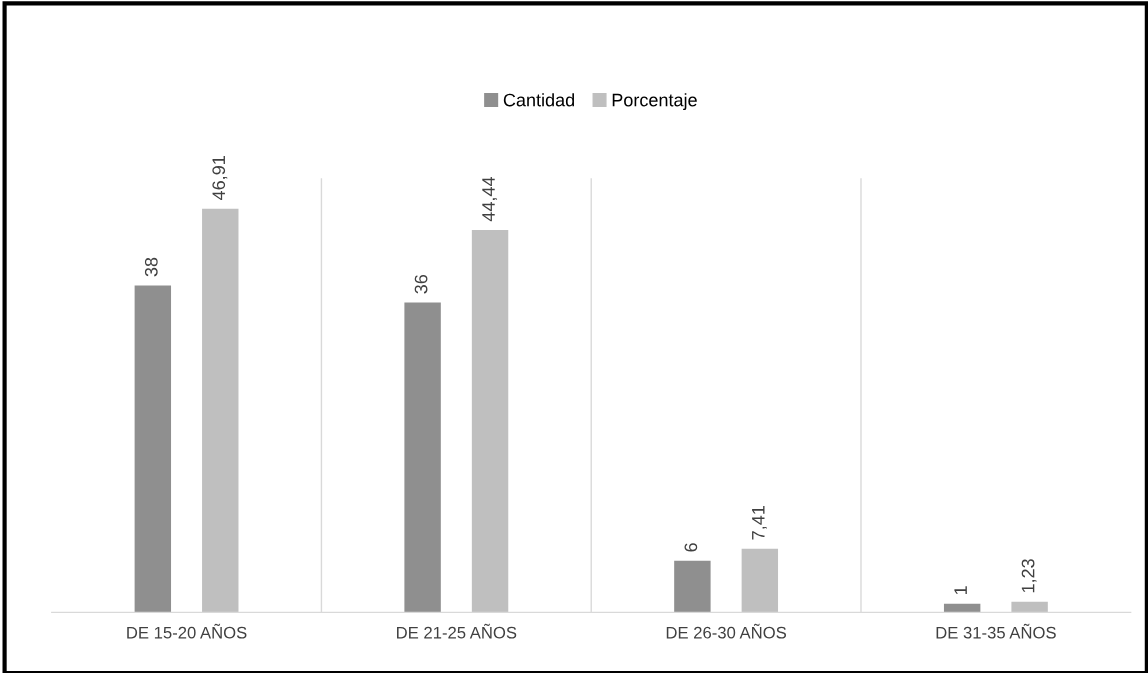  I want to click on data-label: 1, so click(960, 590).